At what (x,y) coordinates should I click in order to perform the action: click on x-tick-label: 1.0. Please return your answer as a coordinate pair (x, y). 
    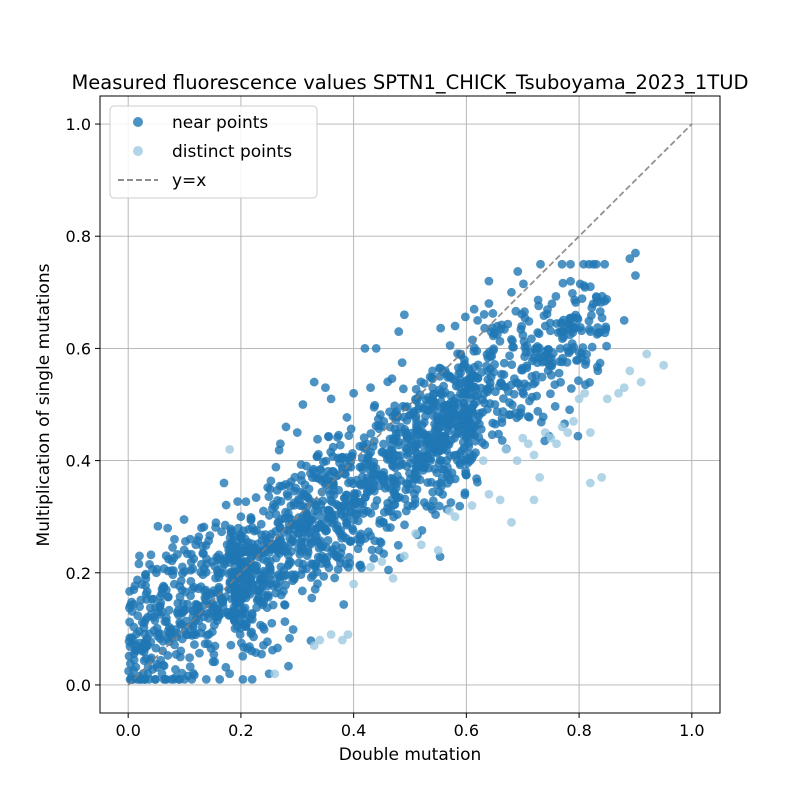
    Looking at the image, I should click on (691, 730).